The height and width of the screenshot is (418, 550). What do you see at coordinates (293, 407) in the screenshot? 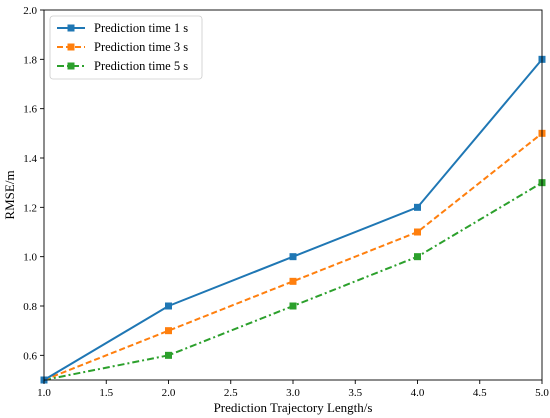
I see `x-axis-label: Prediction Trajectory Length/s` at bounding box center [293, 407].